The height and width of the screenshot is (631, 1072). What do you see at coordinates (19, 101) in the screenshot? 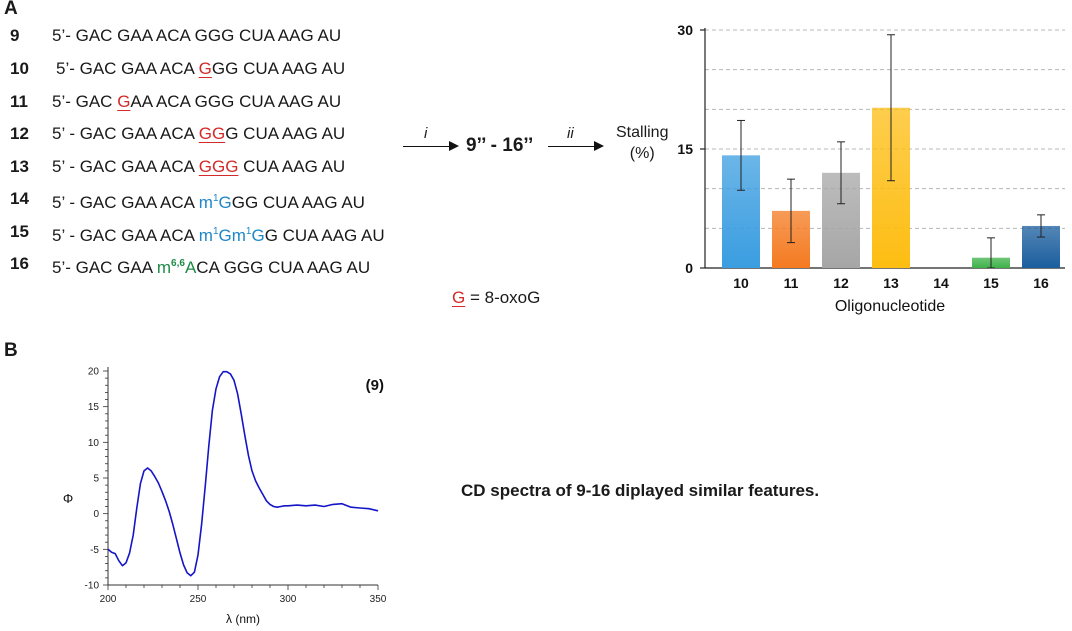
I see `sequence-number: 11` at bounding box center [19, 101].